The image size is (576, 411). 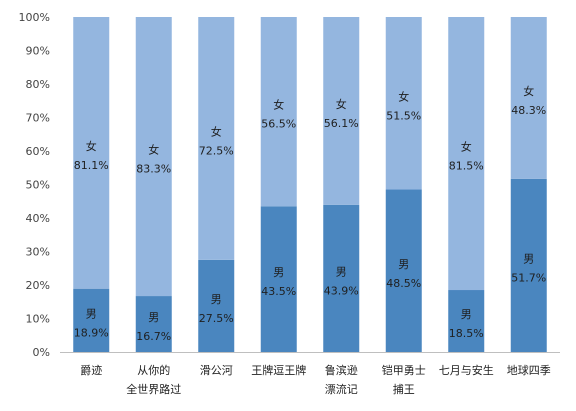 What do you see at coordinates (403, 115) in the screenshot?
I see `data-label: 51.5%` at bounding box center [403, 115].